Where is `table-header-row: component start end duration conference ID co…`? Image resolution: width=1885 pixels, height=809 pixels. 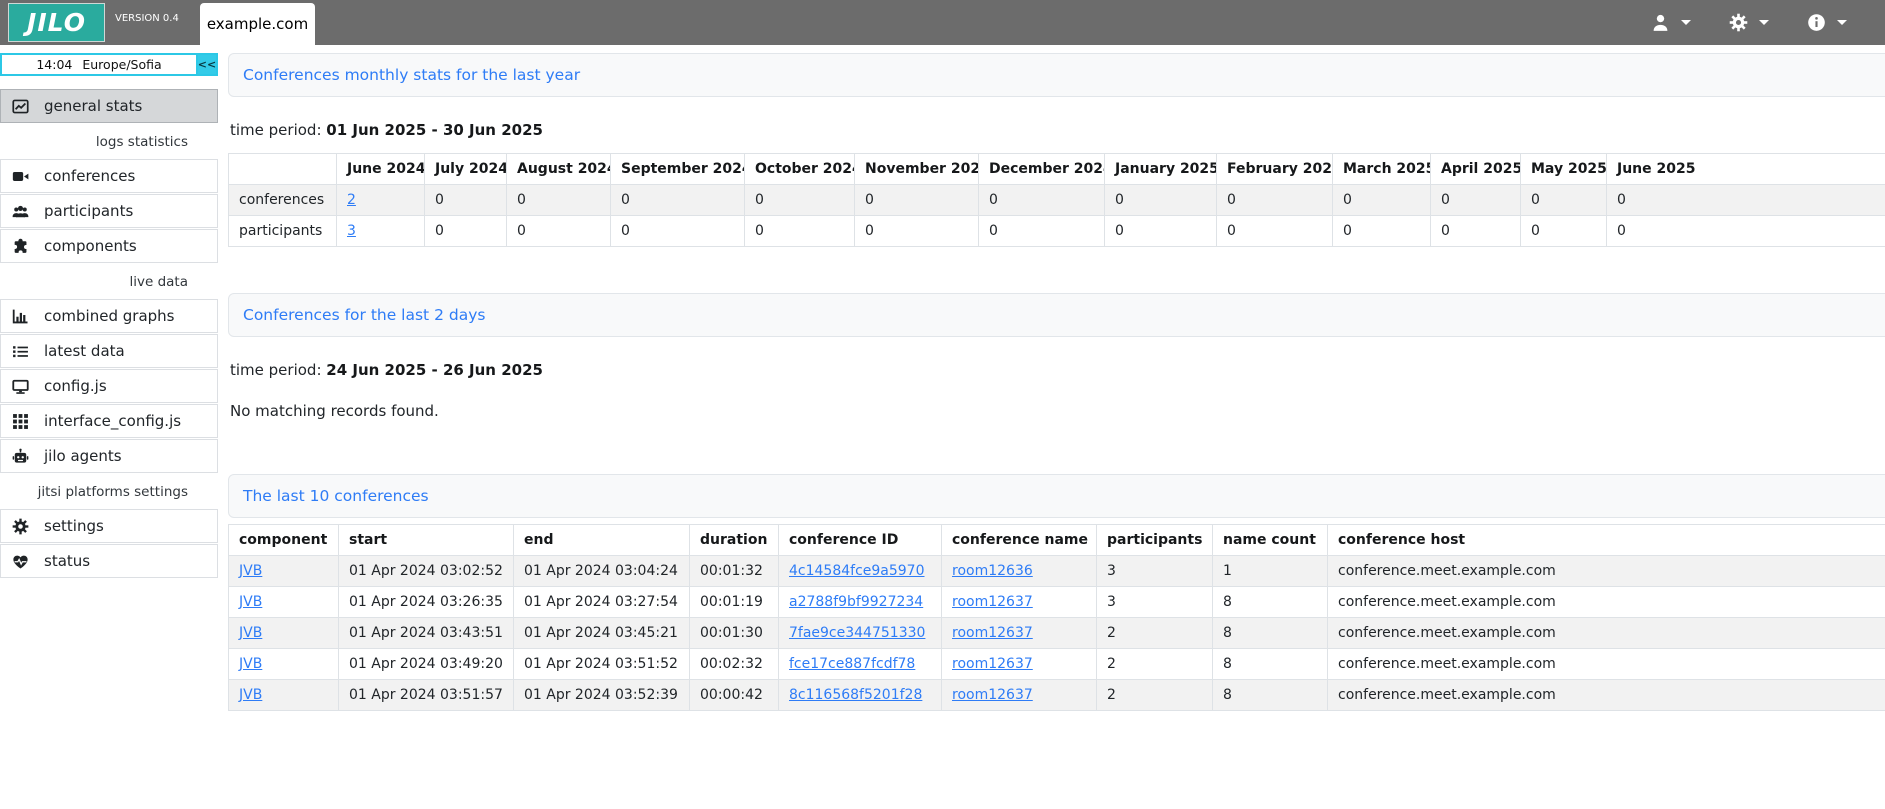
table-header-row: component start end duration conference ID co… is located at coordinates (1056, 540).